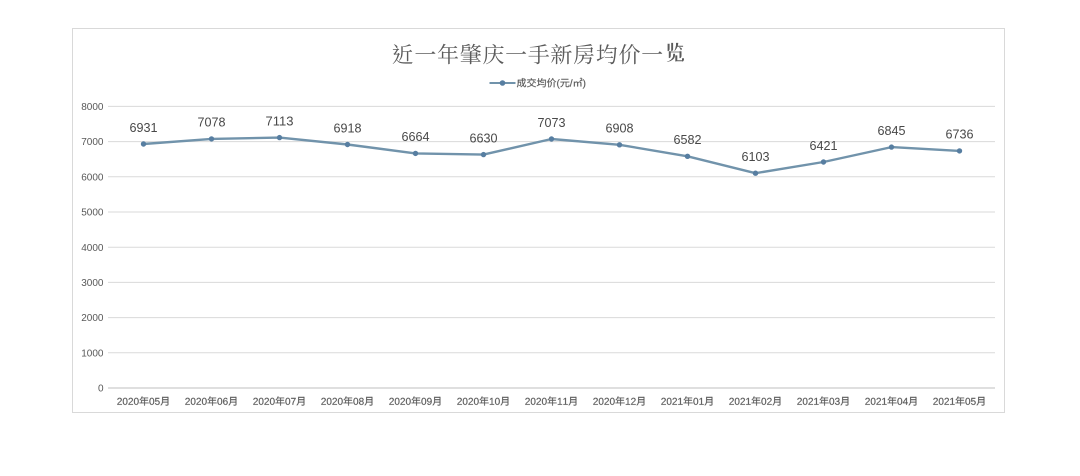 Image resolution: width=1080 pixels, height=476 pixels. What do you see at coordinates (280, 120) in the screenshot?
I see `svg-text: 7113` at bounding box center [280, 120].